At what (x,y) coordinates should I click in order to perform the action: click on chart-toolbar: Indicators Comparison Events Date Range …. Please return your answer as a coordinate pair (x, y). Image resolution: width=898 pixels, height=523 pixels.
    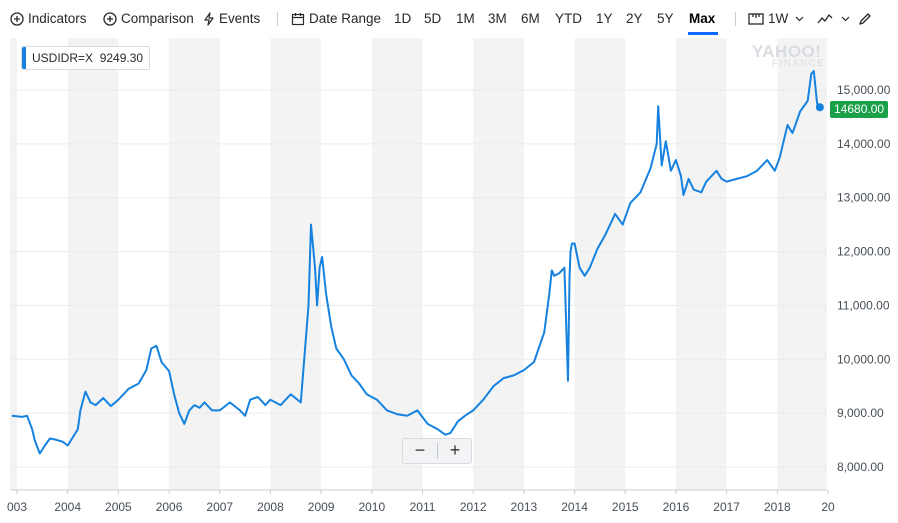
    Looking at the image, I should click on (449, 19).